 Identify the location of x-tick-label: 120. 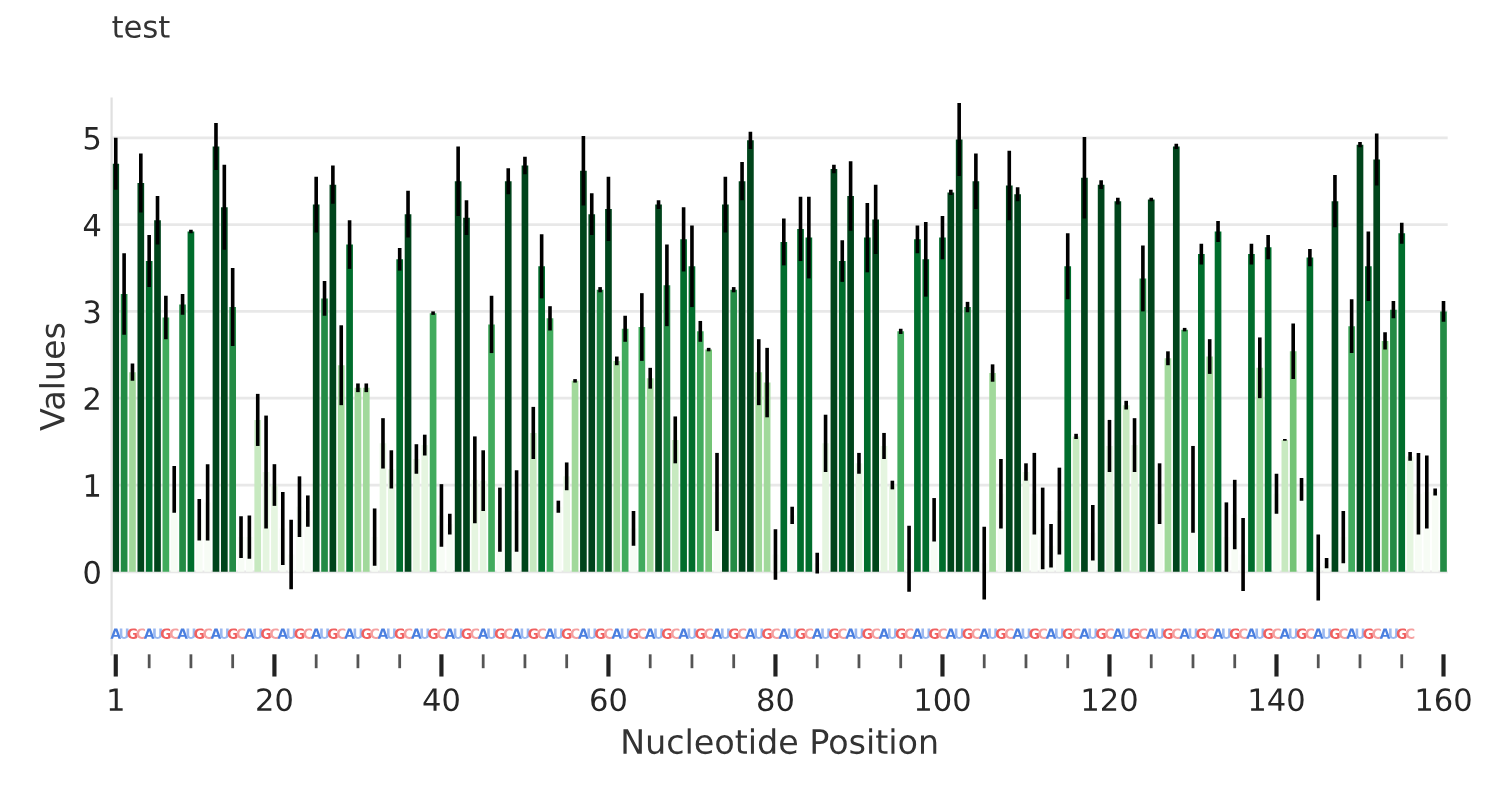
(1110, 700).